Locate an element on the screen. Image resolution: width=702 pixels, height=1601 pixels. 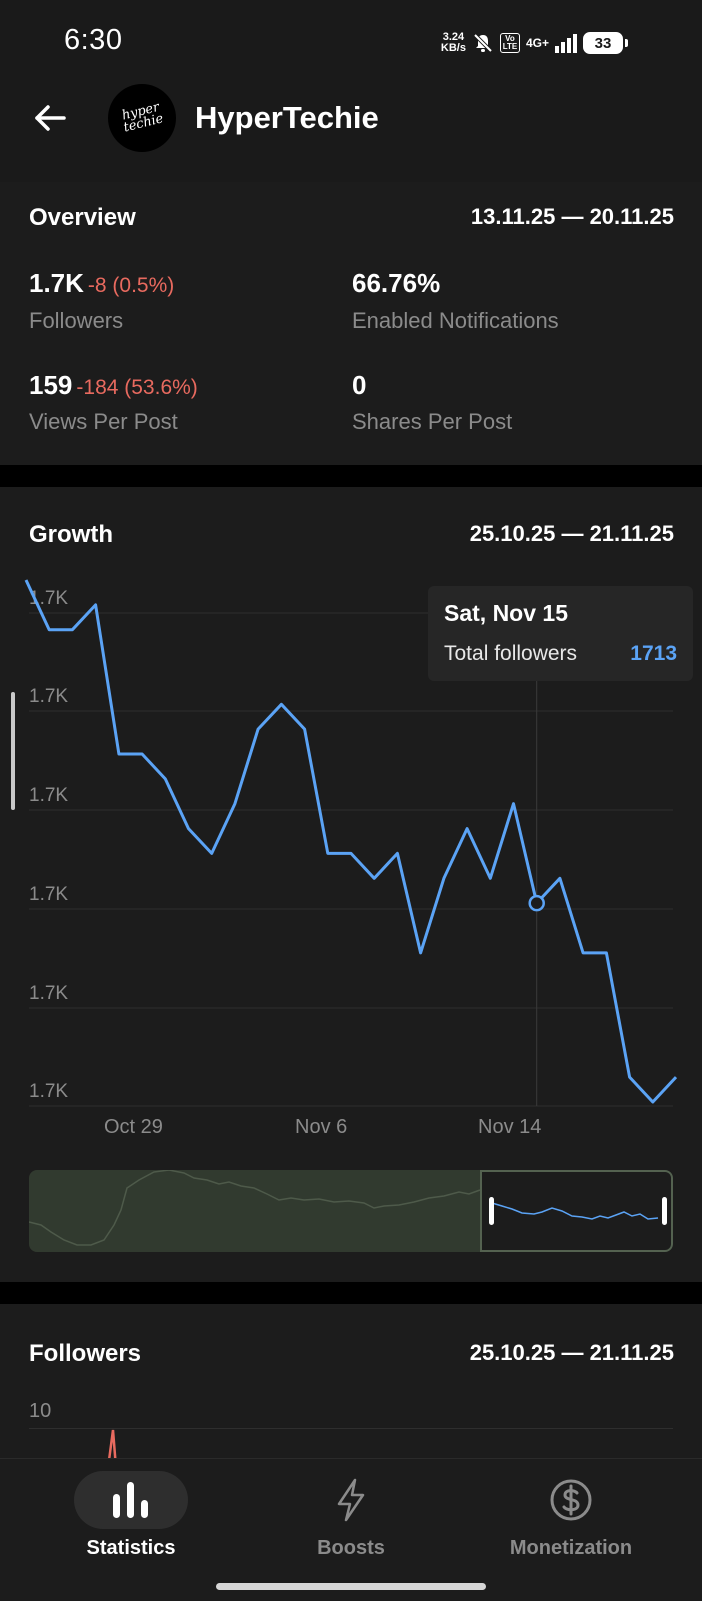
bottom-navigation: Statistics Boosts Monetization is located at coordinates (351, 1529).